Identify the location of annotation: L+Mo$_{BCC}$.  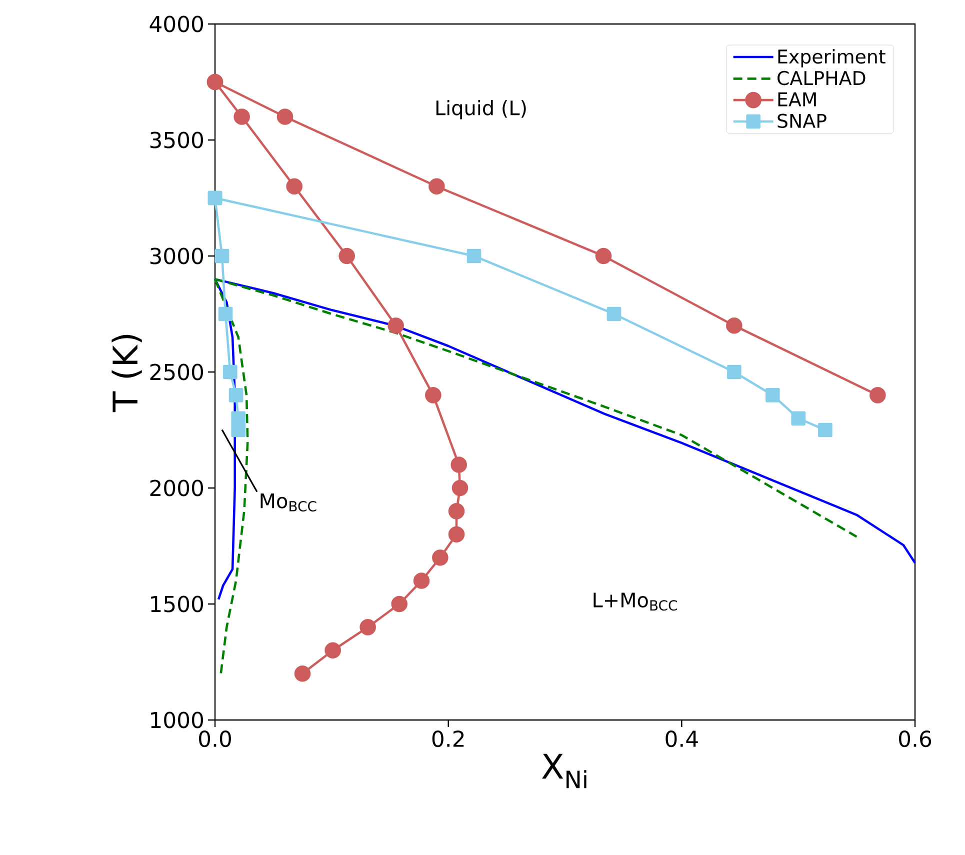
(635, 601).